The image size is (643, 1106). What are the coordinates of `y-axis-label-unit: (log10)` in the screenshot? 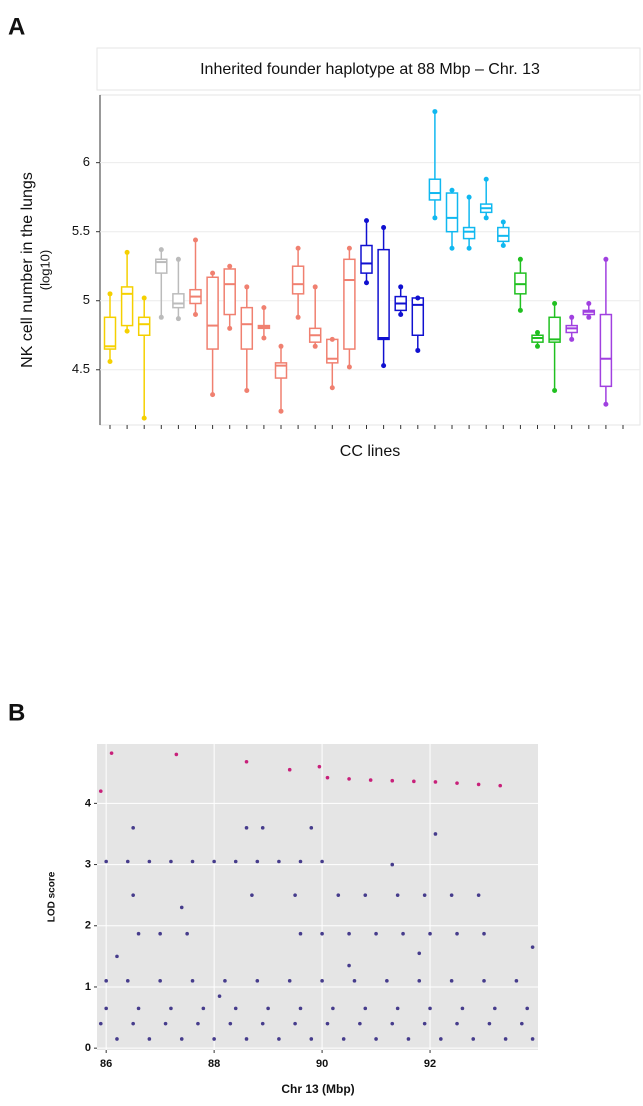 It's located at (44, 270).